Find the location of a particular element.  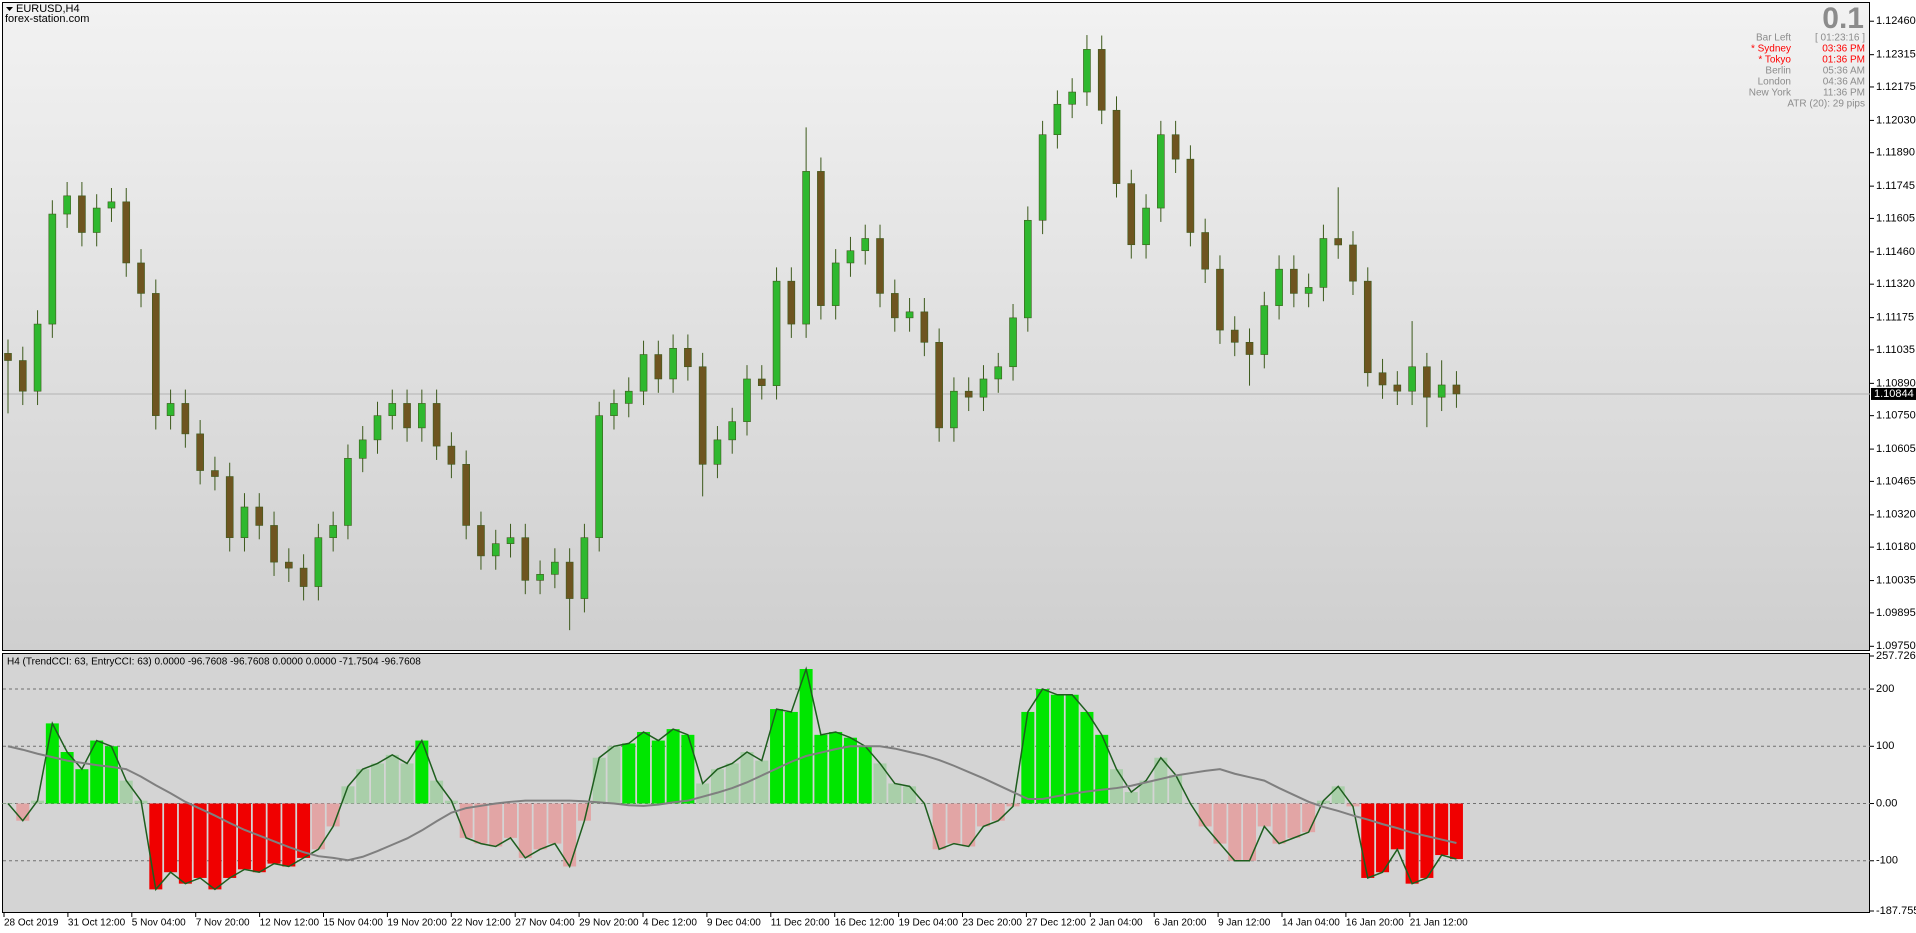

y-tick-label: 1.11460 is located at coordinates (1895, 252).